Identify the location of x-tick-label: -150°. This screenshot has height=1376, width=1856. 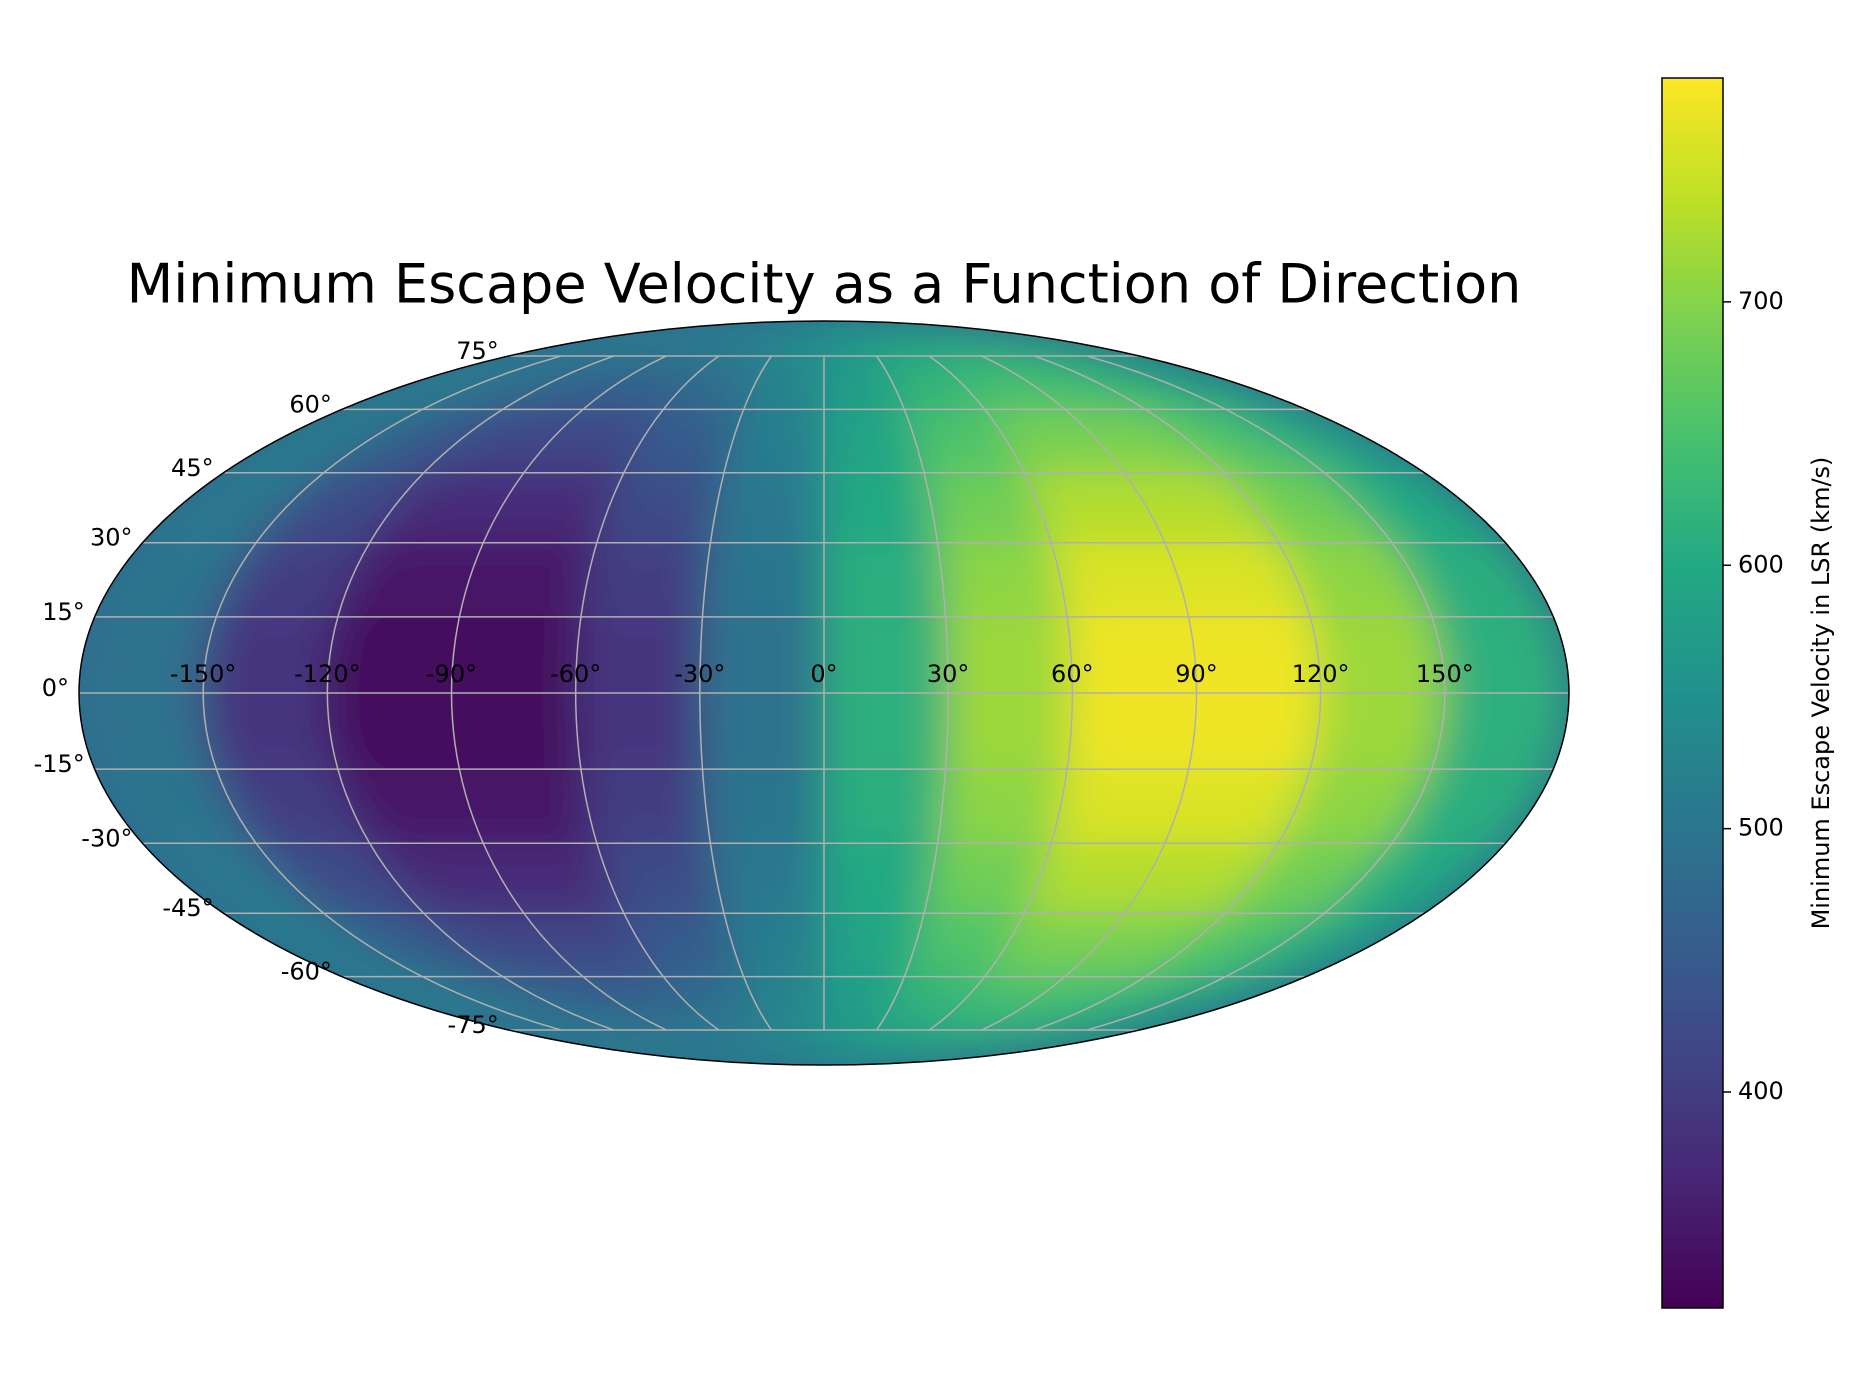
(203, 674).